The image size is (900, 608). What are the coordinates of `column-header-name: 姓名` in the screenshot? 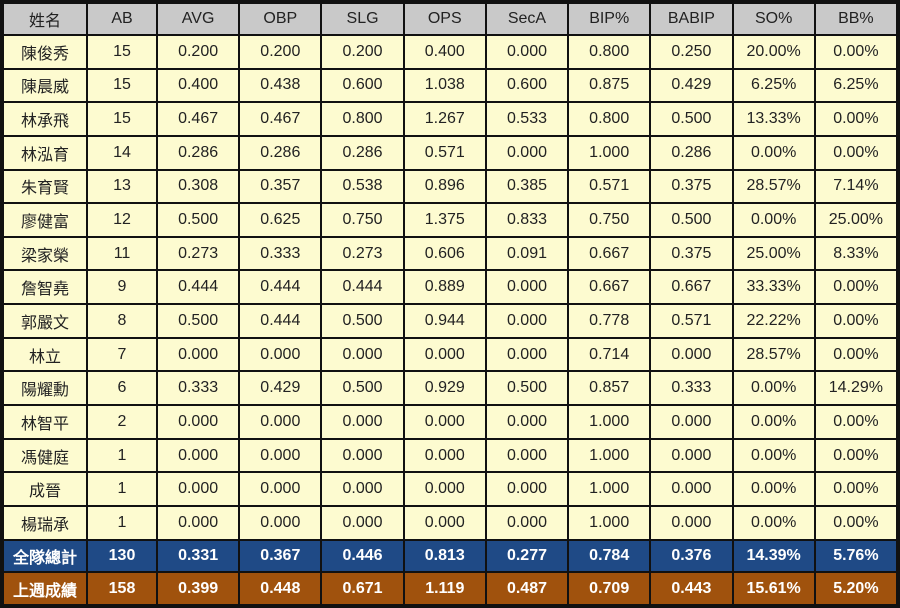 It's located at (45, 19).